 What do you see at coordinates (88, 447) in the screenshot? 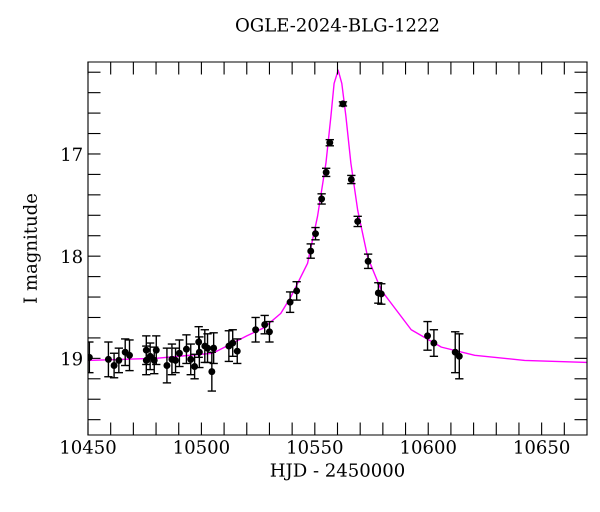
I see `x-tick-label: 10450` at bounding box center [88, 447].